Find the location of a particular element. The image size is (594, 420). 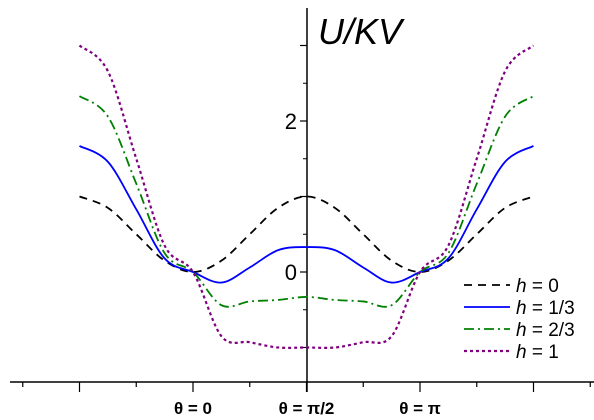

y-axis-label: U/KV is located at coordinates (361, 31).